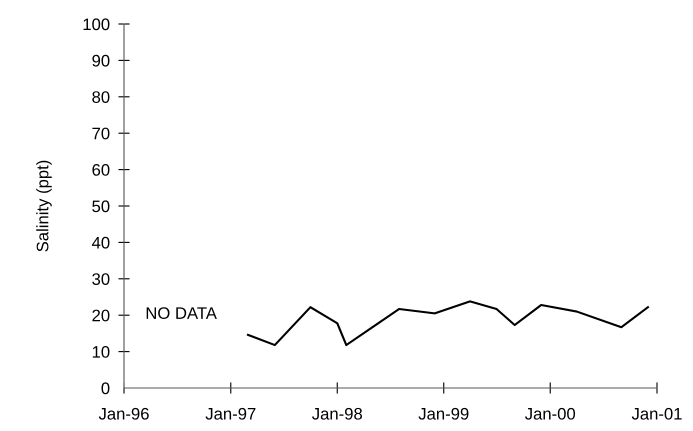 This screenshot has width=693, height=431. I want to click on y-tick-label: 40, so click(101, 242).